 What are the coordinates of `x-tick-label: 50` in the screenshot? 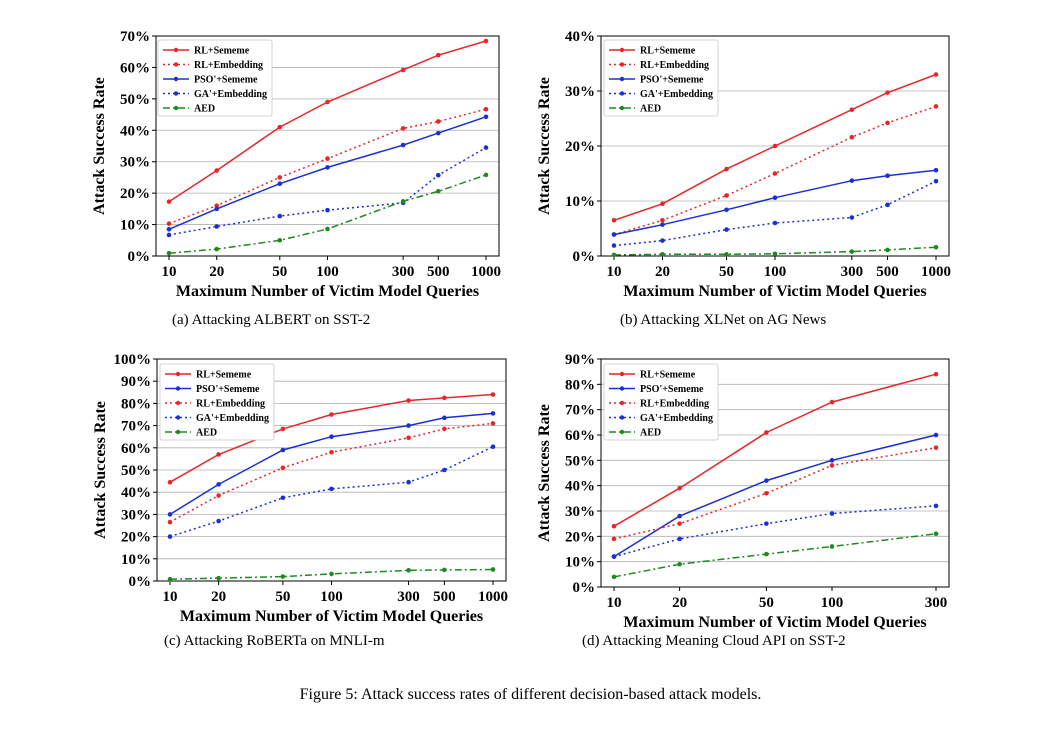 It's located at (726, 272).